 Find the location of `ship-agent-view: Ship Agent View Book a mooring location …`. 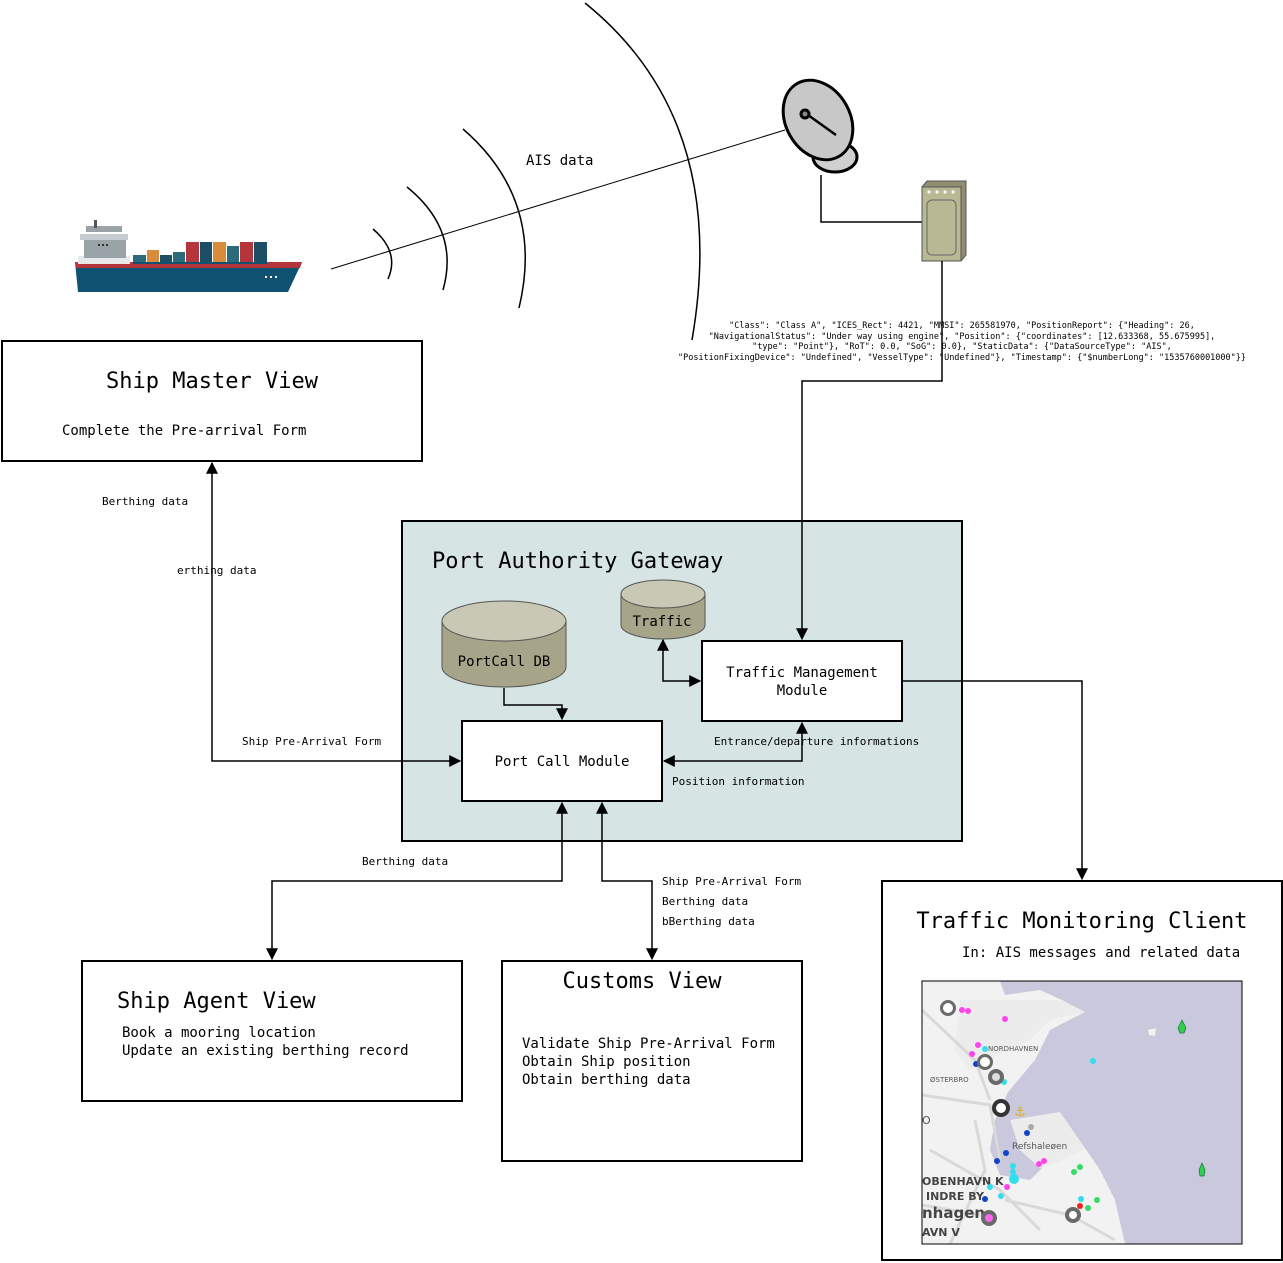

ship-agent-view: Ship Agent View Book a mooring location … is located at coordinates (272, 1031).